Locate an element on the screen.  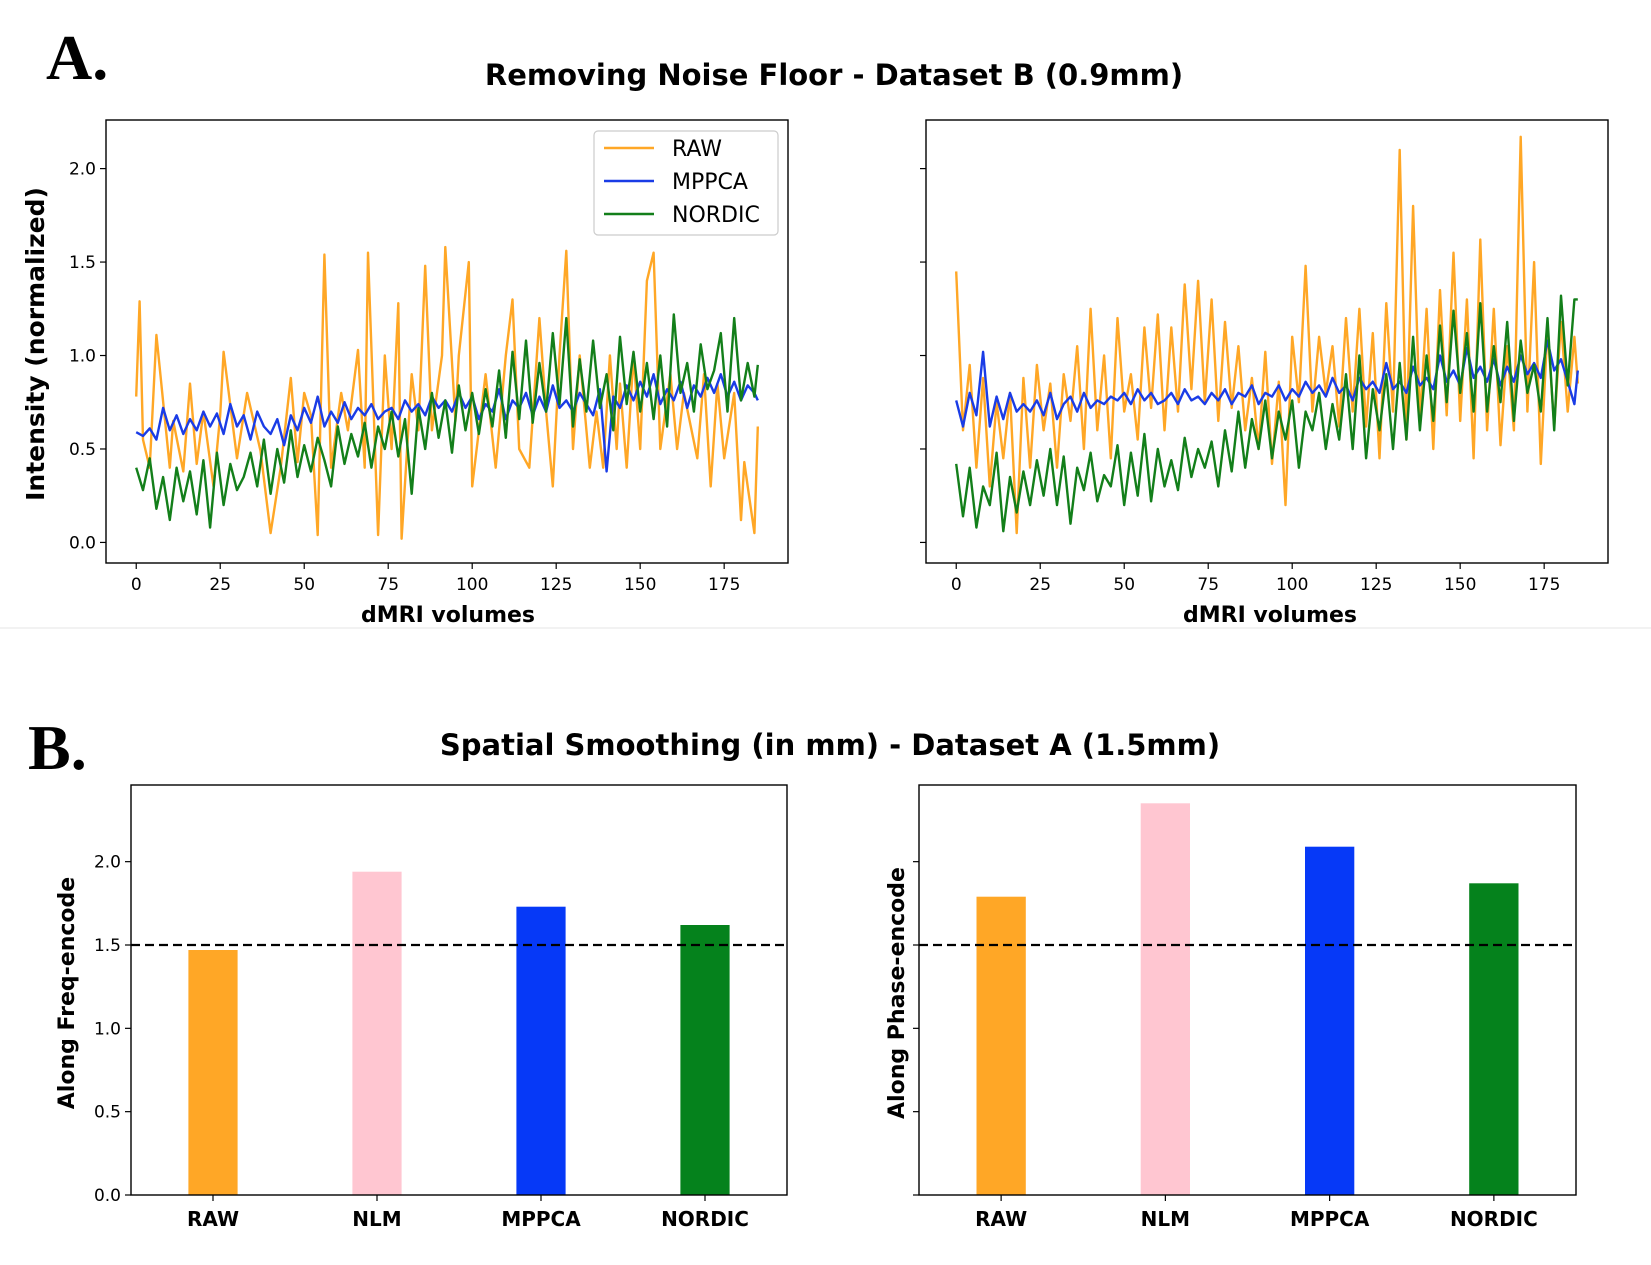
legend: RAW MPPCA NORDIC is located at coordinates (686, 183).